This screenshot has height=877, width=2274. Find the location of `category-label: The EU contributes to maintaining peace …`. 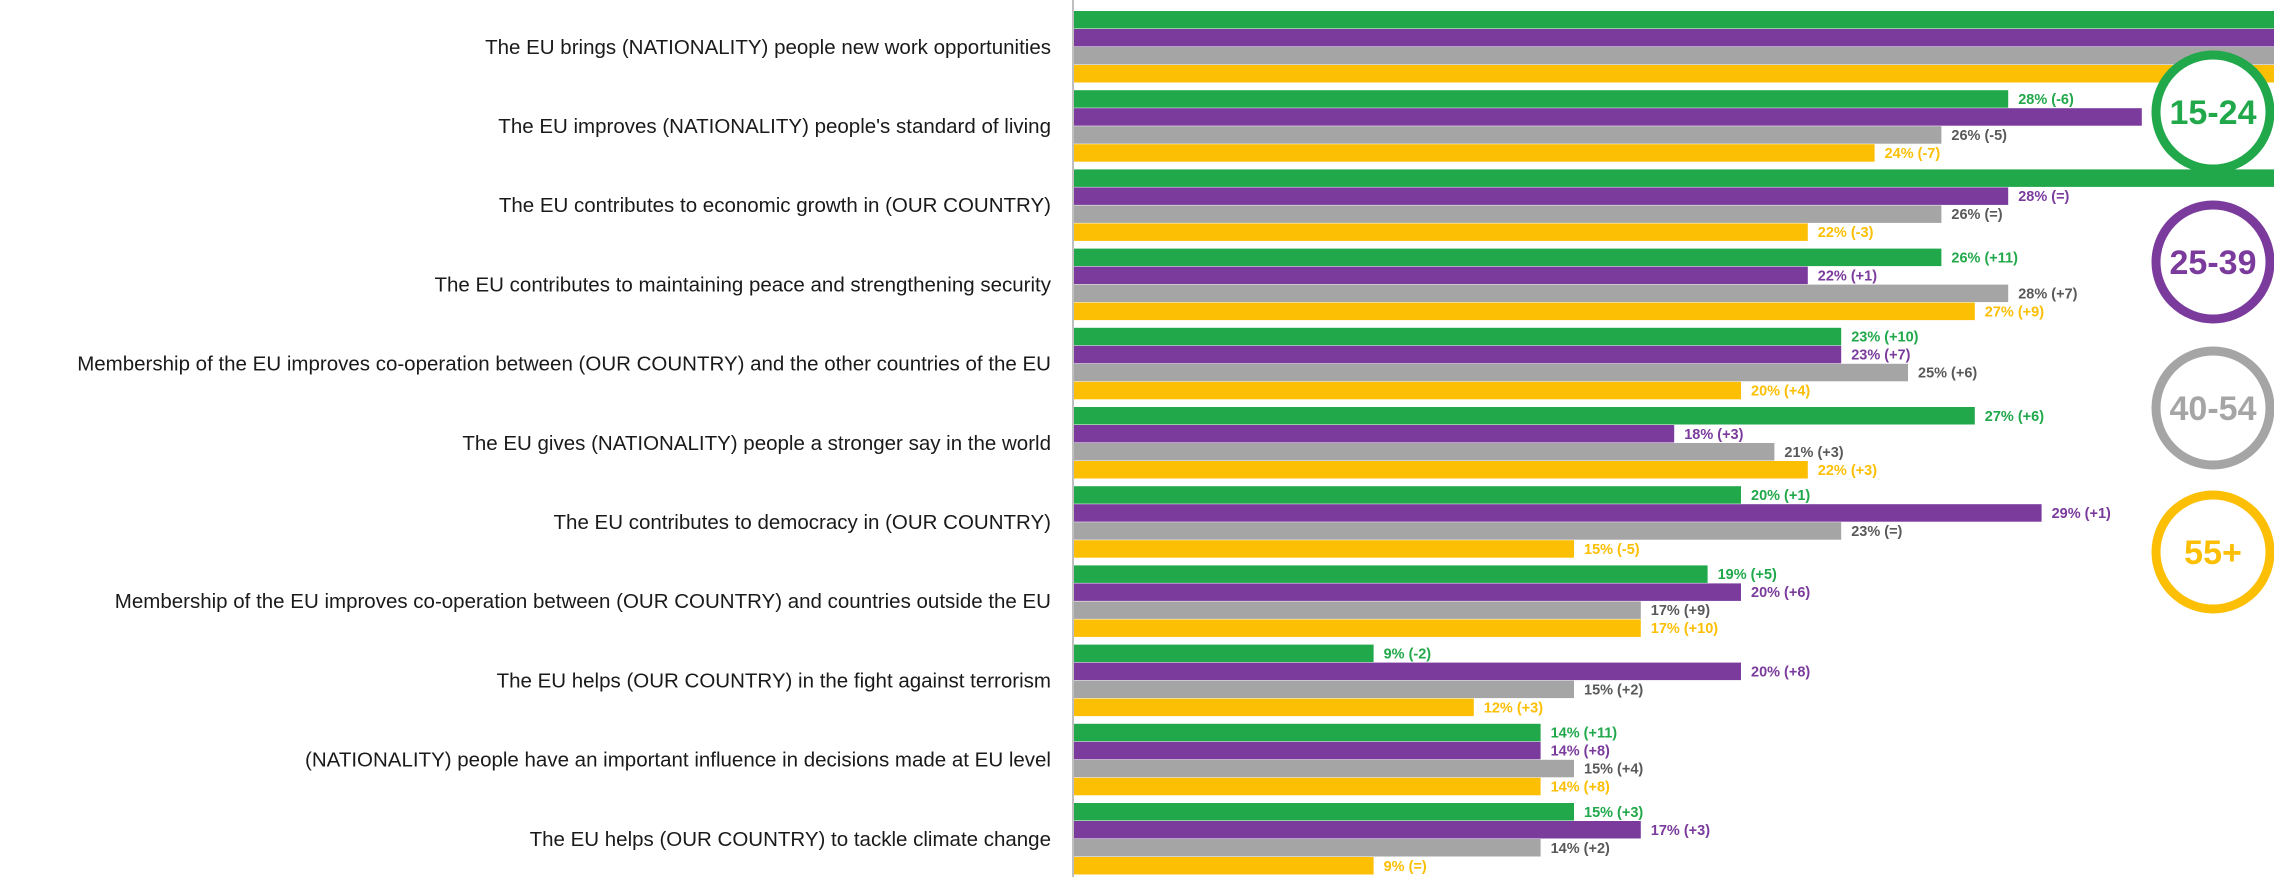

category-label: The EU contributes to maintaining peace … is located at coordinates (742, 284).